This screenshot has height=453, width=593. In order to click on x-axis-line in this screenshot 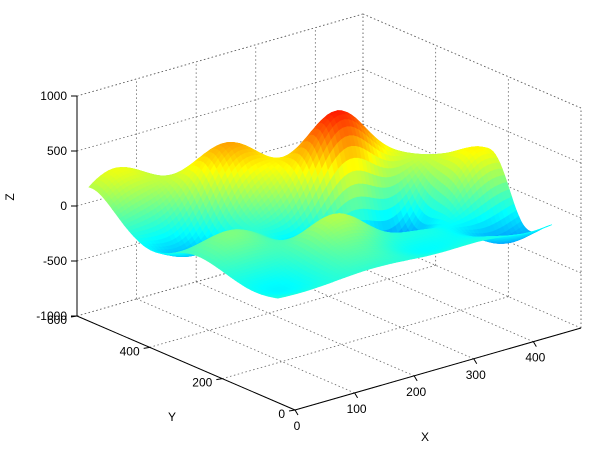, I will do `click(438, 369)`.